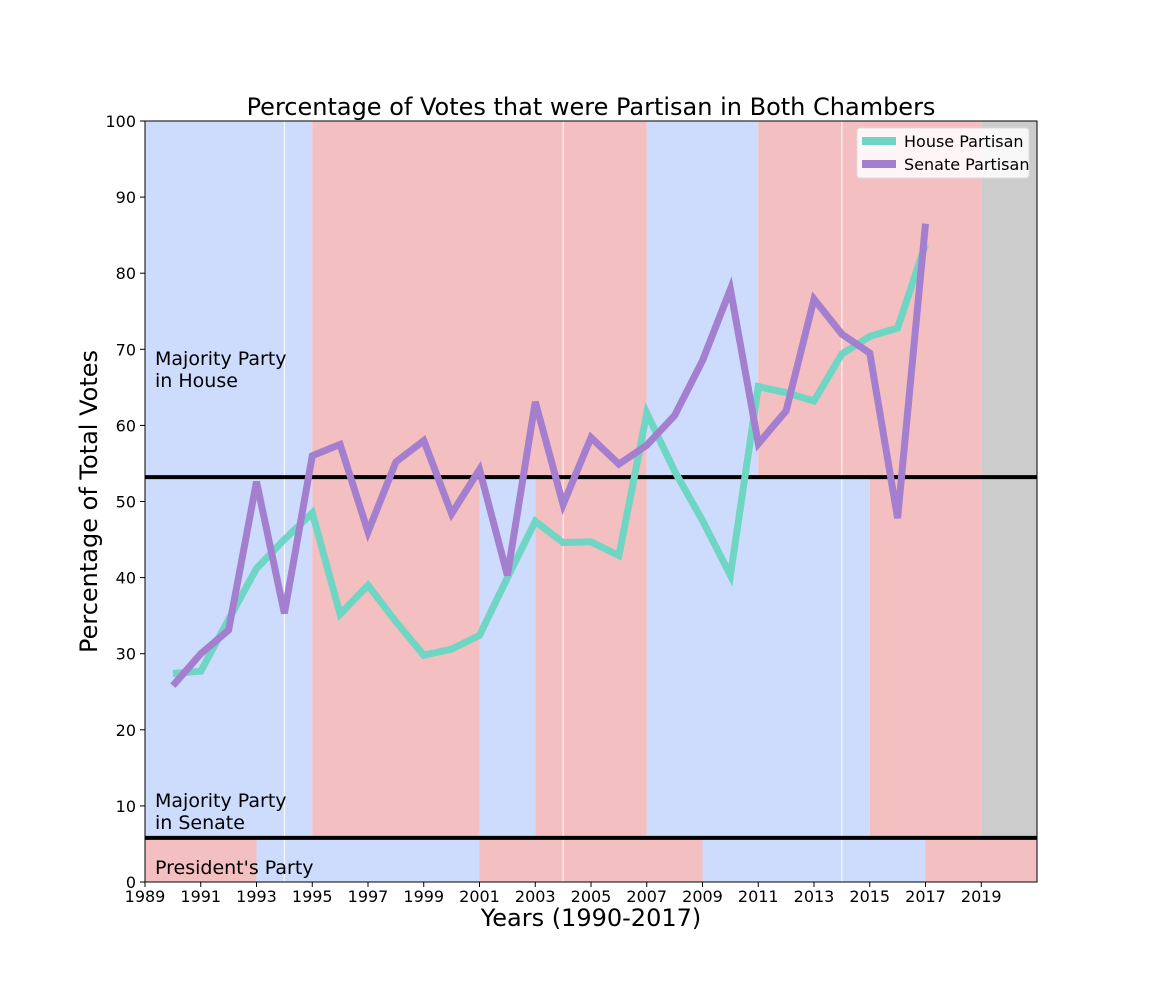 Image resolution: width=1152 pixels, height=1008 pixels. What do you see at coordinates (981, 896) in the screenshot?
I see `x-tick-label-2019: 2019` at bounding box center [981, 896].